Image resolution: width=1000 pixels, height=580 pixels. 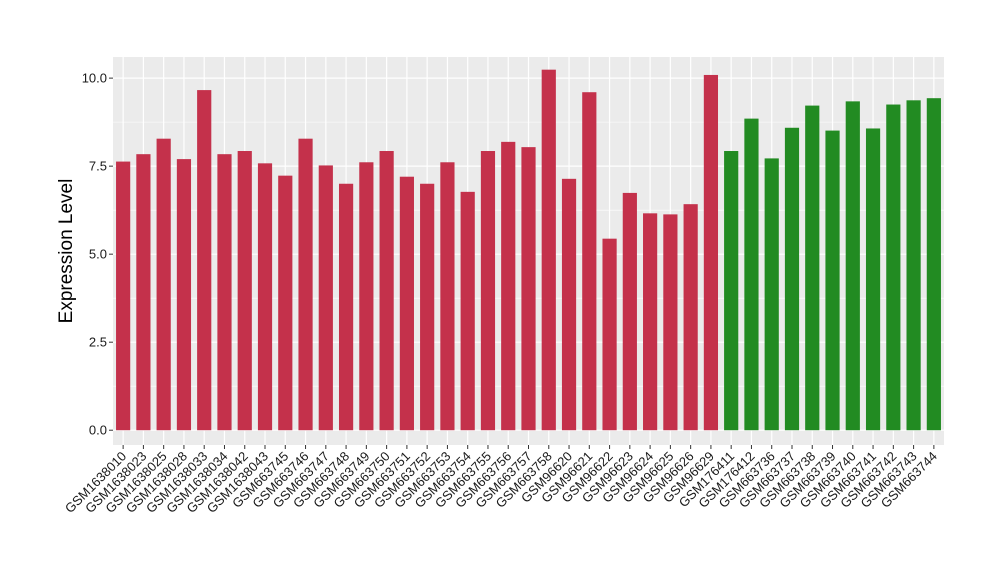 What do you see at coordinates (163, 284) in the screenshot?
I see `bar-GSM1638025` at bounding box center [163, 284].